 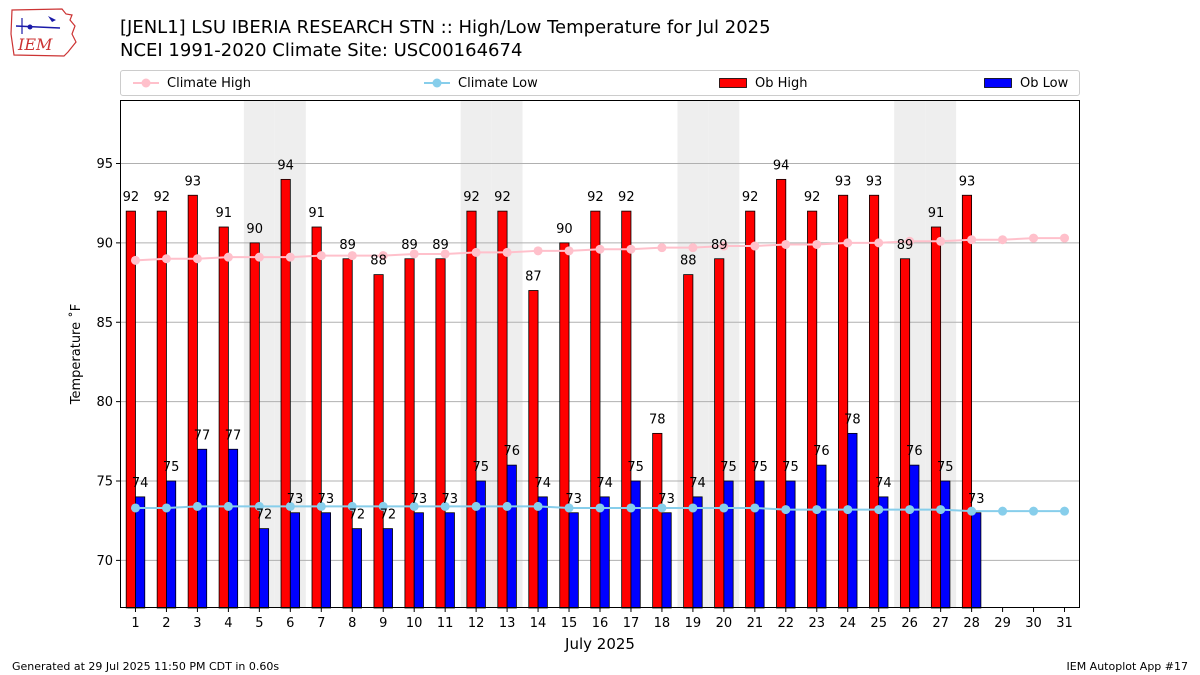 I want to click on ob-low-label-day-17: 75, so click(x=635, y=467).